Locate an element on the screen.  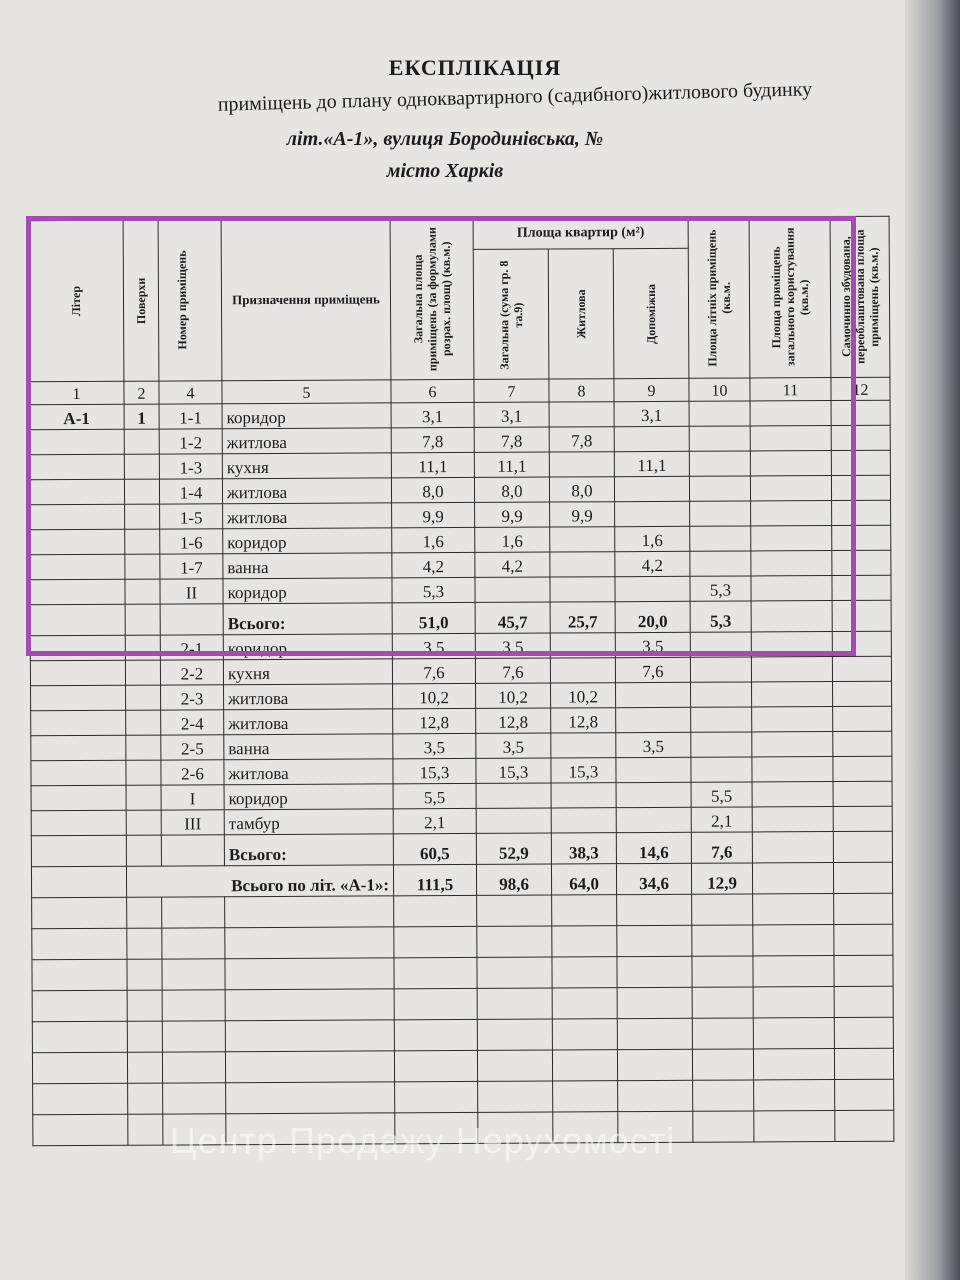
column-number: 11 is located at coordinates (790, 389).